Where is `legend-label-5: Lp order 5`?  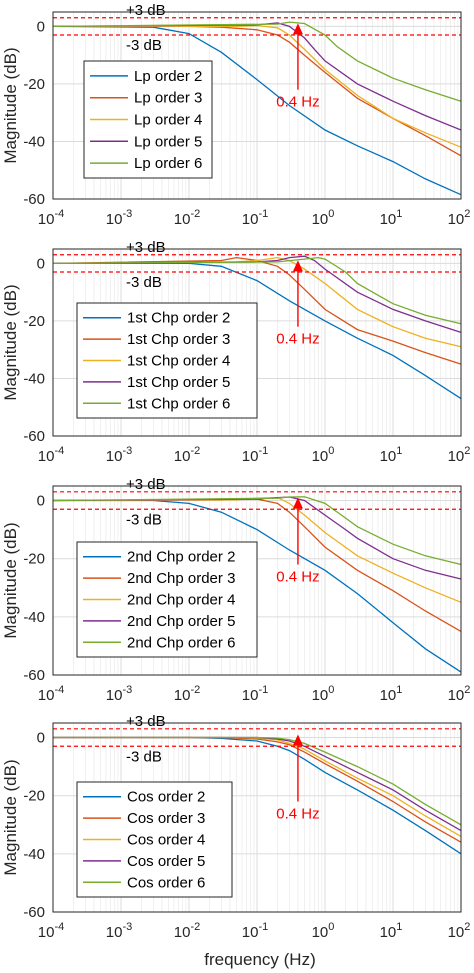
legend-label-5: Lp order 5 is located at coordinates (168, 141).